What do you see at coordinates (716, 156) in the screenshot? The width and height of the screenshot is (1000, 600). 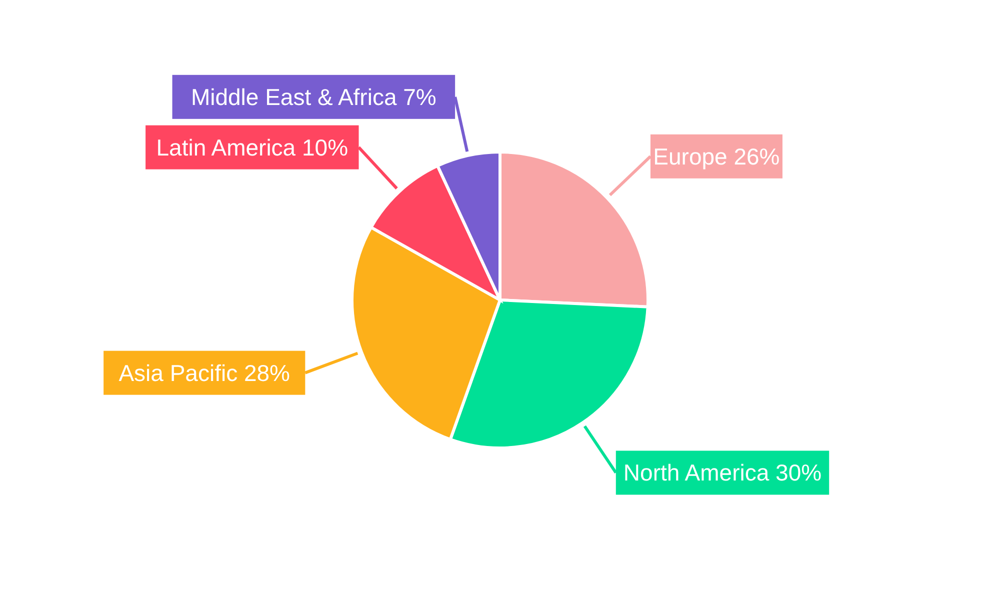 I see `slice-label: Europe 26%` at bounding box center [716, 156].